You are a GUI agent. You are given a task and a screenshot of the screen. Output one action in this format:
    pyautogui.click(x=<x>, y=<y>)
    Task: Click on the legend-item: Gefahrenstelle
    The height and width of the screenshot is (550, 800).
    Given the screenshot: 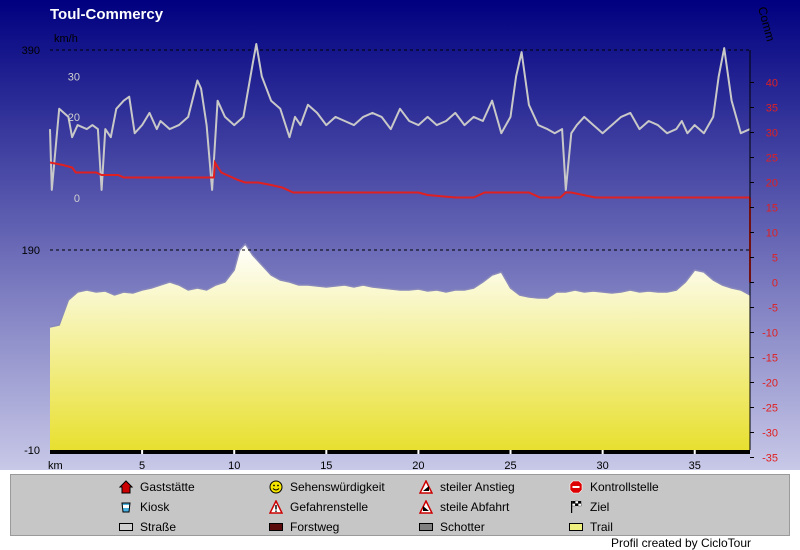 What is the action you would take?
    pyautogui.click(x=318, y=507)
    